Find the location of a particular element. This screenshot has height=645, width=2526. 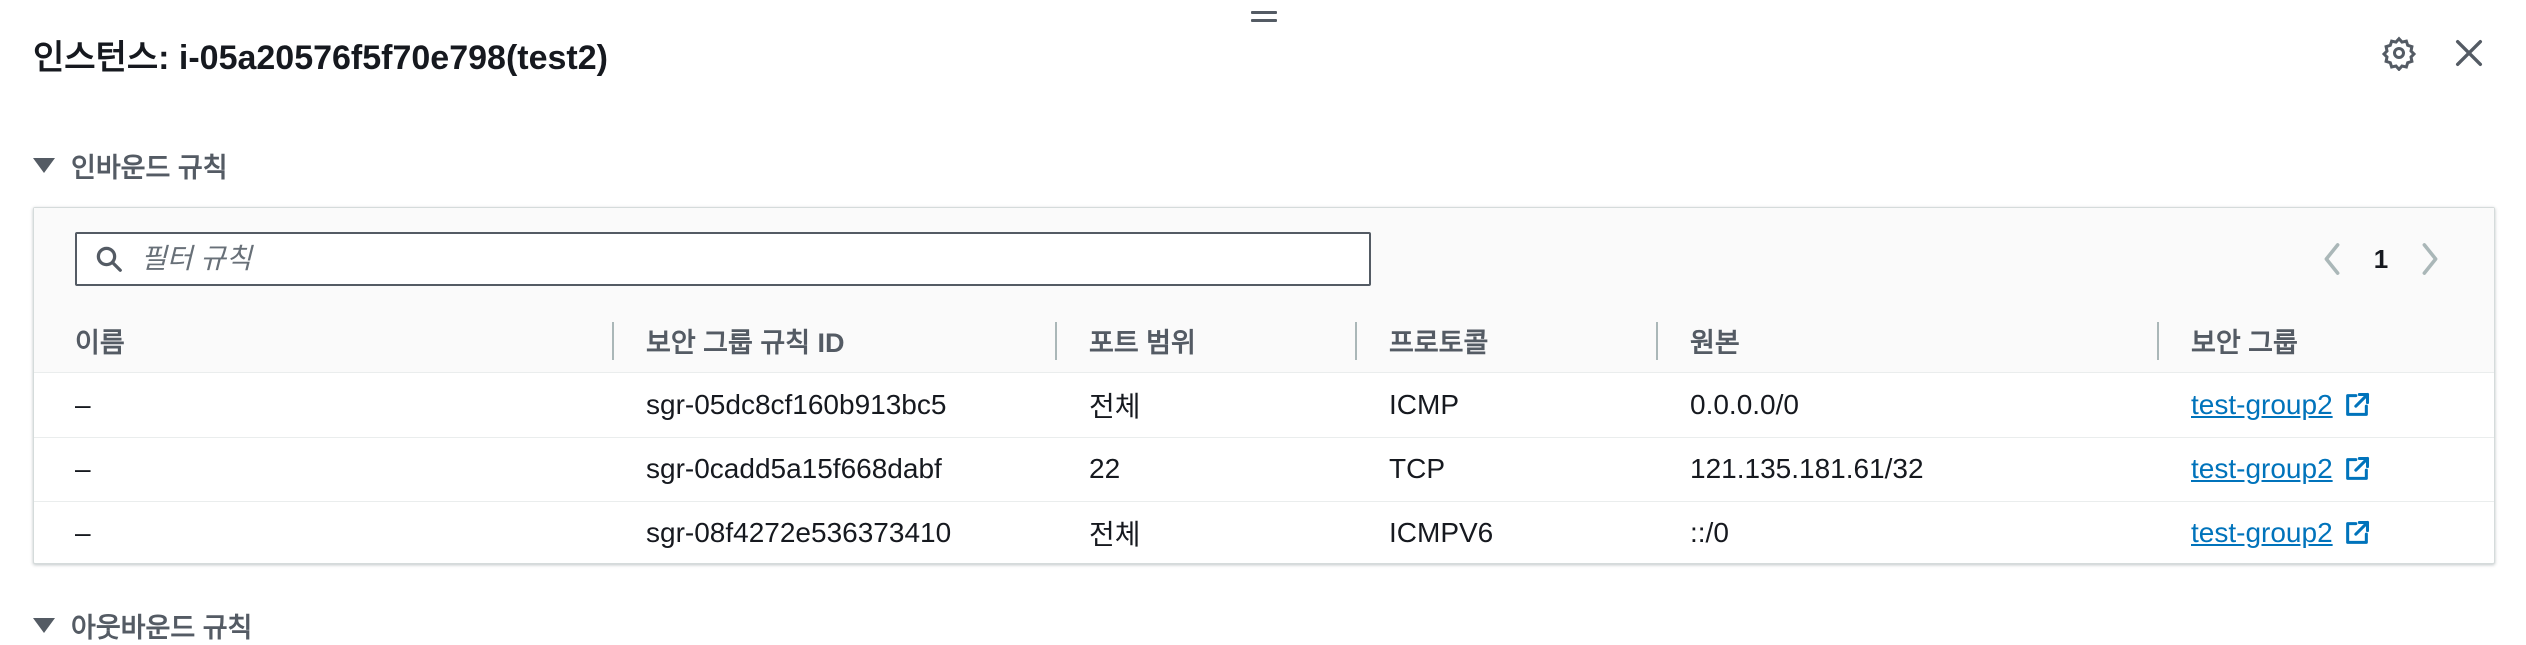

cell-protocol: ICMPV6 is located at coordinates (1441, 532).